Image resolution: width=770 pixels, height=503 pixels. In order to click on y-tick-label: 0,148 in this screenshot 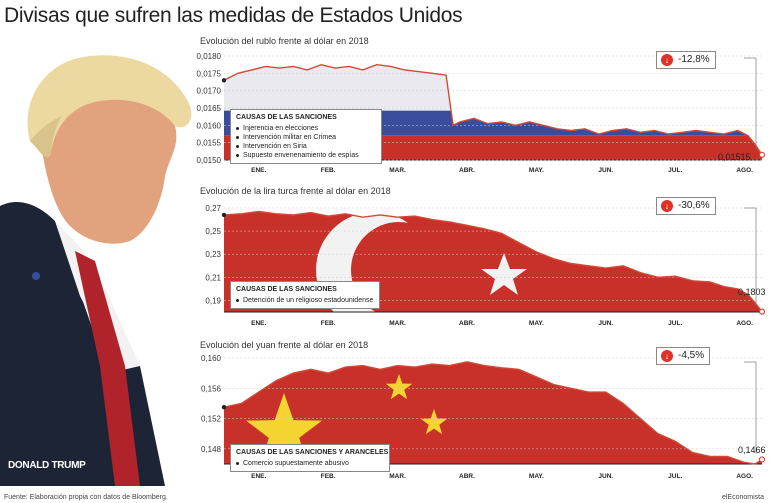, I will do `click(211, 449)`.